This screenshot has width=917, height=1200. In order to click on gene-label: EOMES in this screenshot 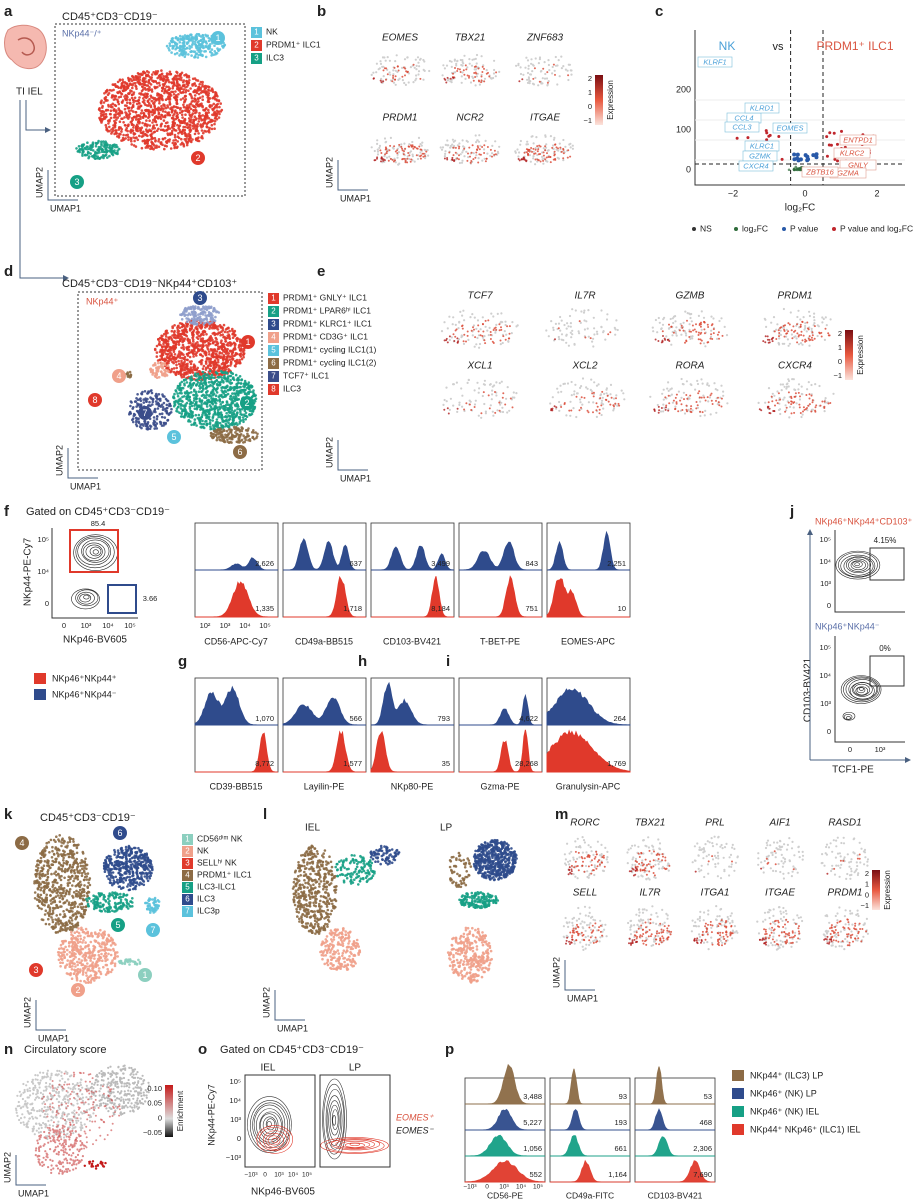, I will do `click(400, 38)`.